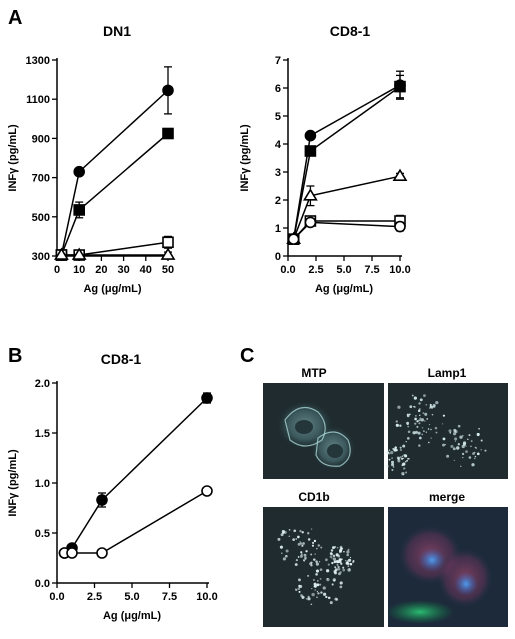  Describe the element at coordinates (168, 253) in the screenshot. I see `marker-open-triangle` at that location.